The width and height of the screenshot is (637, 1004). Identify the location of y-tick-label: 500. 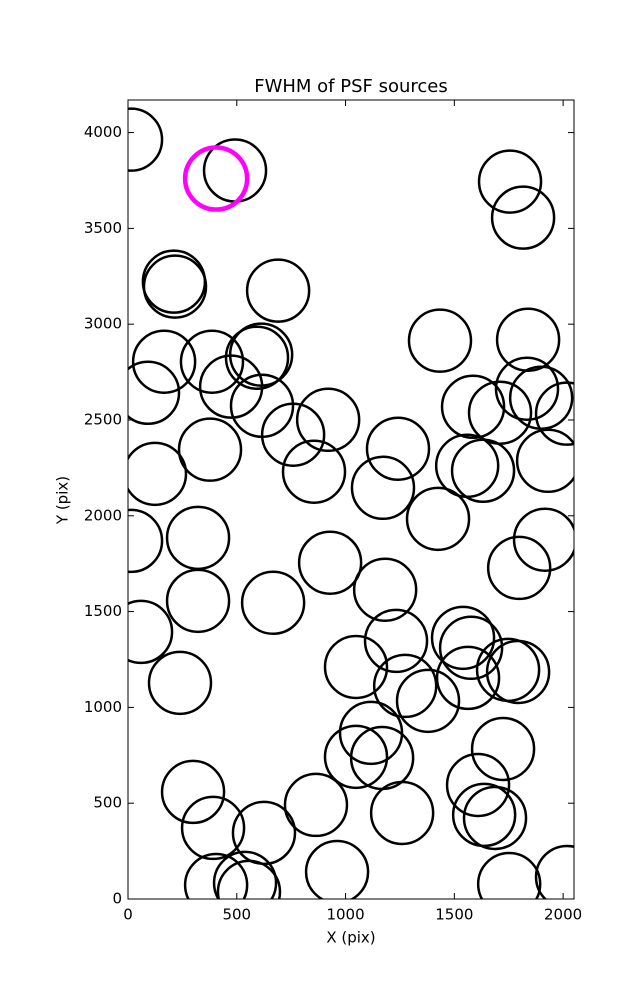
(107, 803).